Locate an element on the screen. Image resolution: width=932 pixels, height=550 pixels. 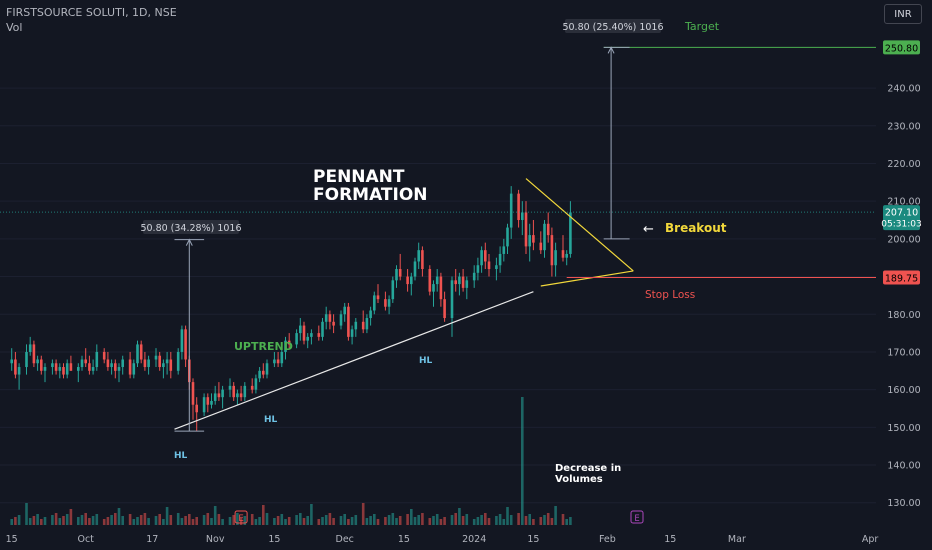
breakout-label: Breakout is located at coordinates (696, 228).